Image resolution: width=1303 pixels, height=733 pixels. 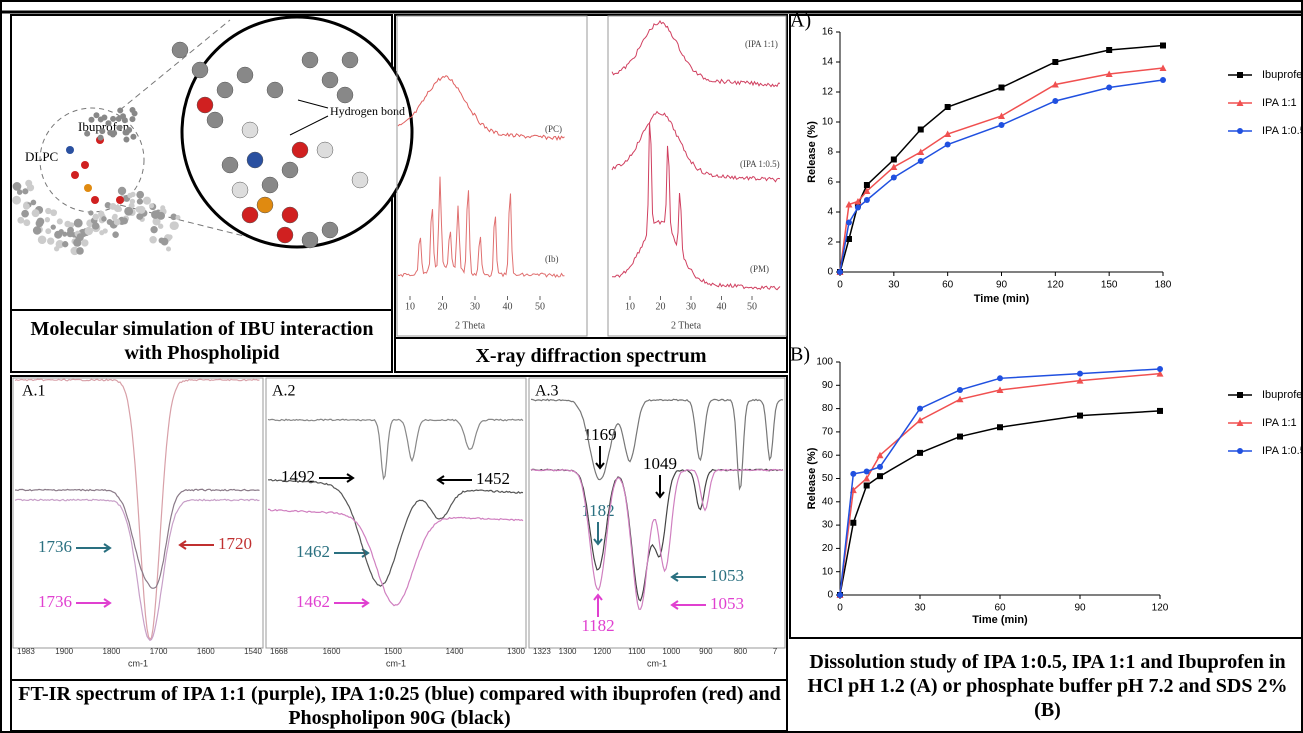 I want to click on series-line, so click(x=1000, y=503).